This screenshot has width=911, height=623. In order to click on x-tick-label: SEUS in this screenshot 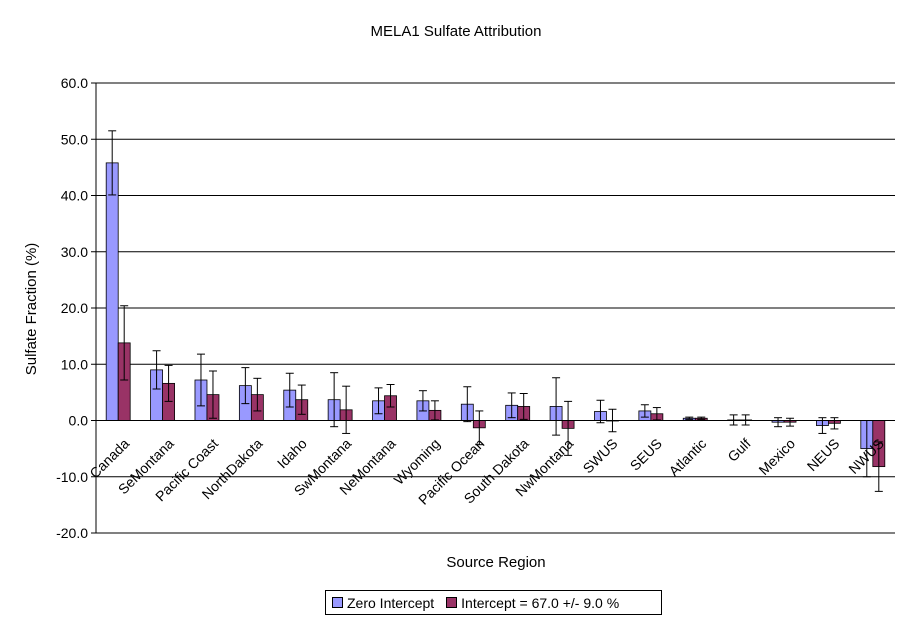, I will do `click(646, 454)`.